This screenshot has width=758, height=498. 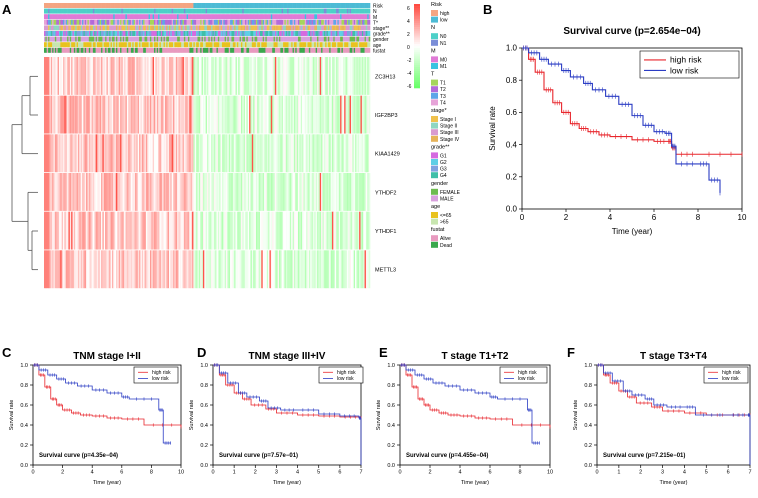 What do you see at coordinates (731, 373) in the screenshot?
I see `legend-label: high risk` at bounding box center [731, 373].